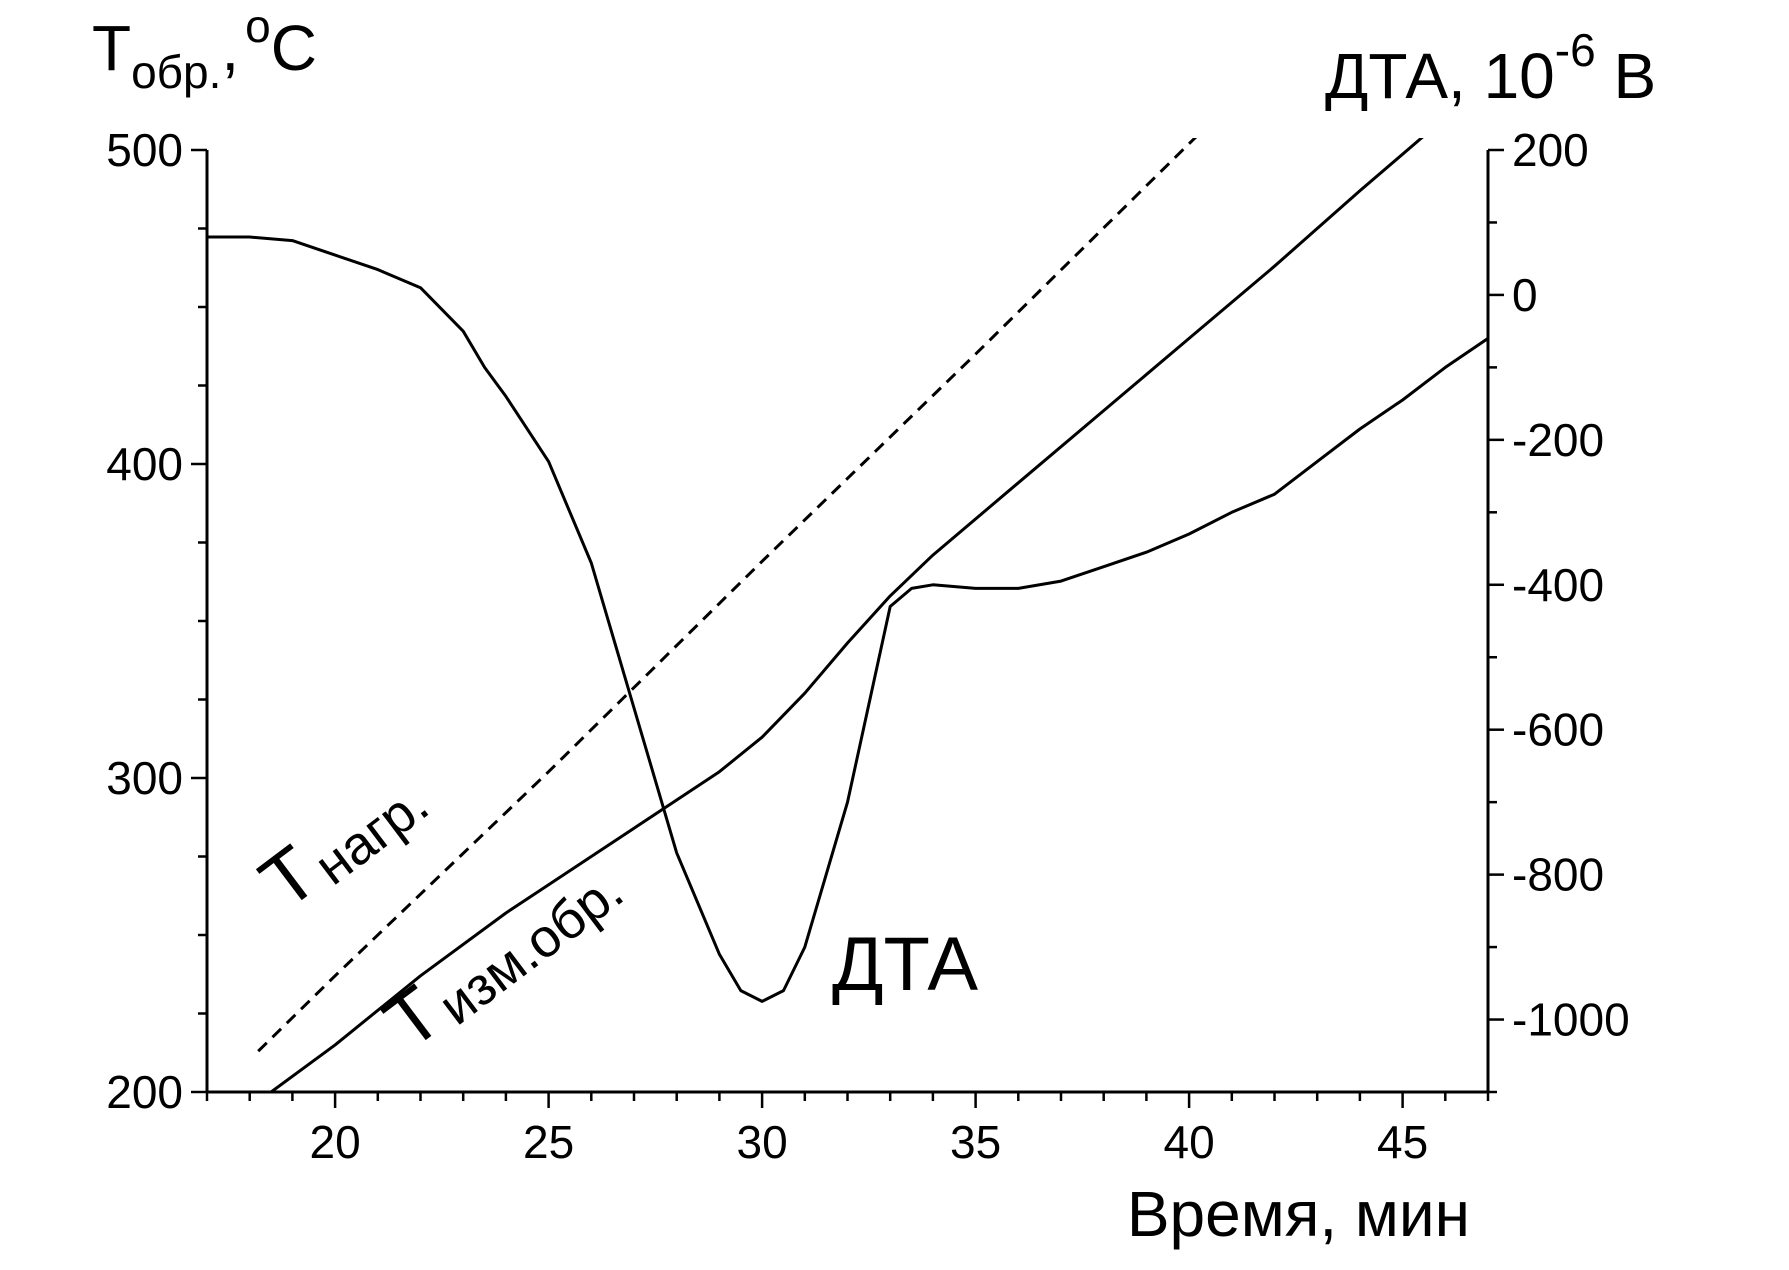 The width and height of the screenshot is (1789, 1270). I want to click on right-tick-label: -600, so click(1558, 730).